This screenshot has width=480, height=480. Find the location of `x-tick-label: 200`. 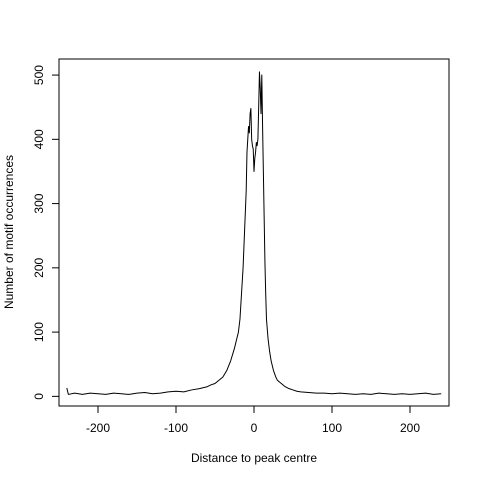

x-tick-label: 200 is located at coordinates (410, 428).